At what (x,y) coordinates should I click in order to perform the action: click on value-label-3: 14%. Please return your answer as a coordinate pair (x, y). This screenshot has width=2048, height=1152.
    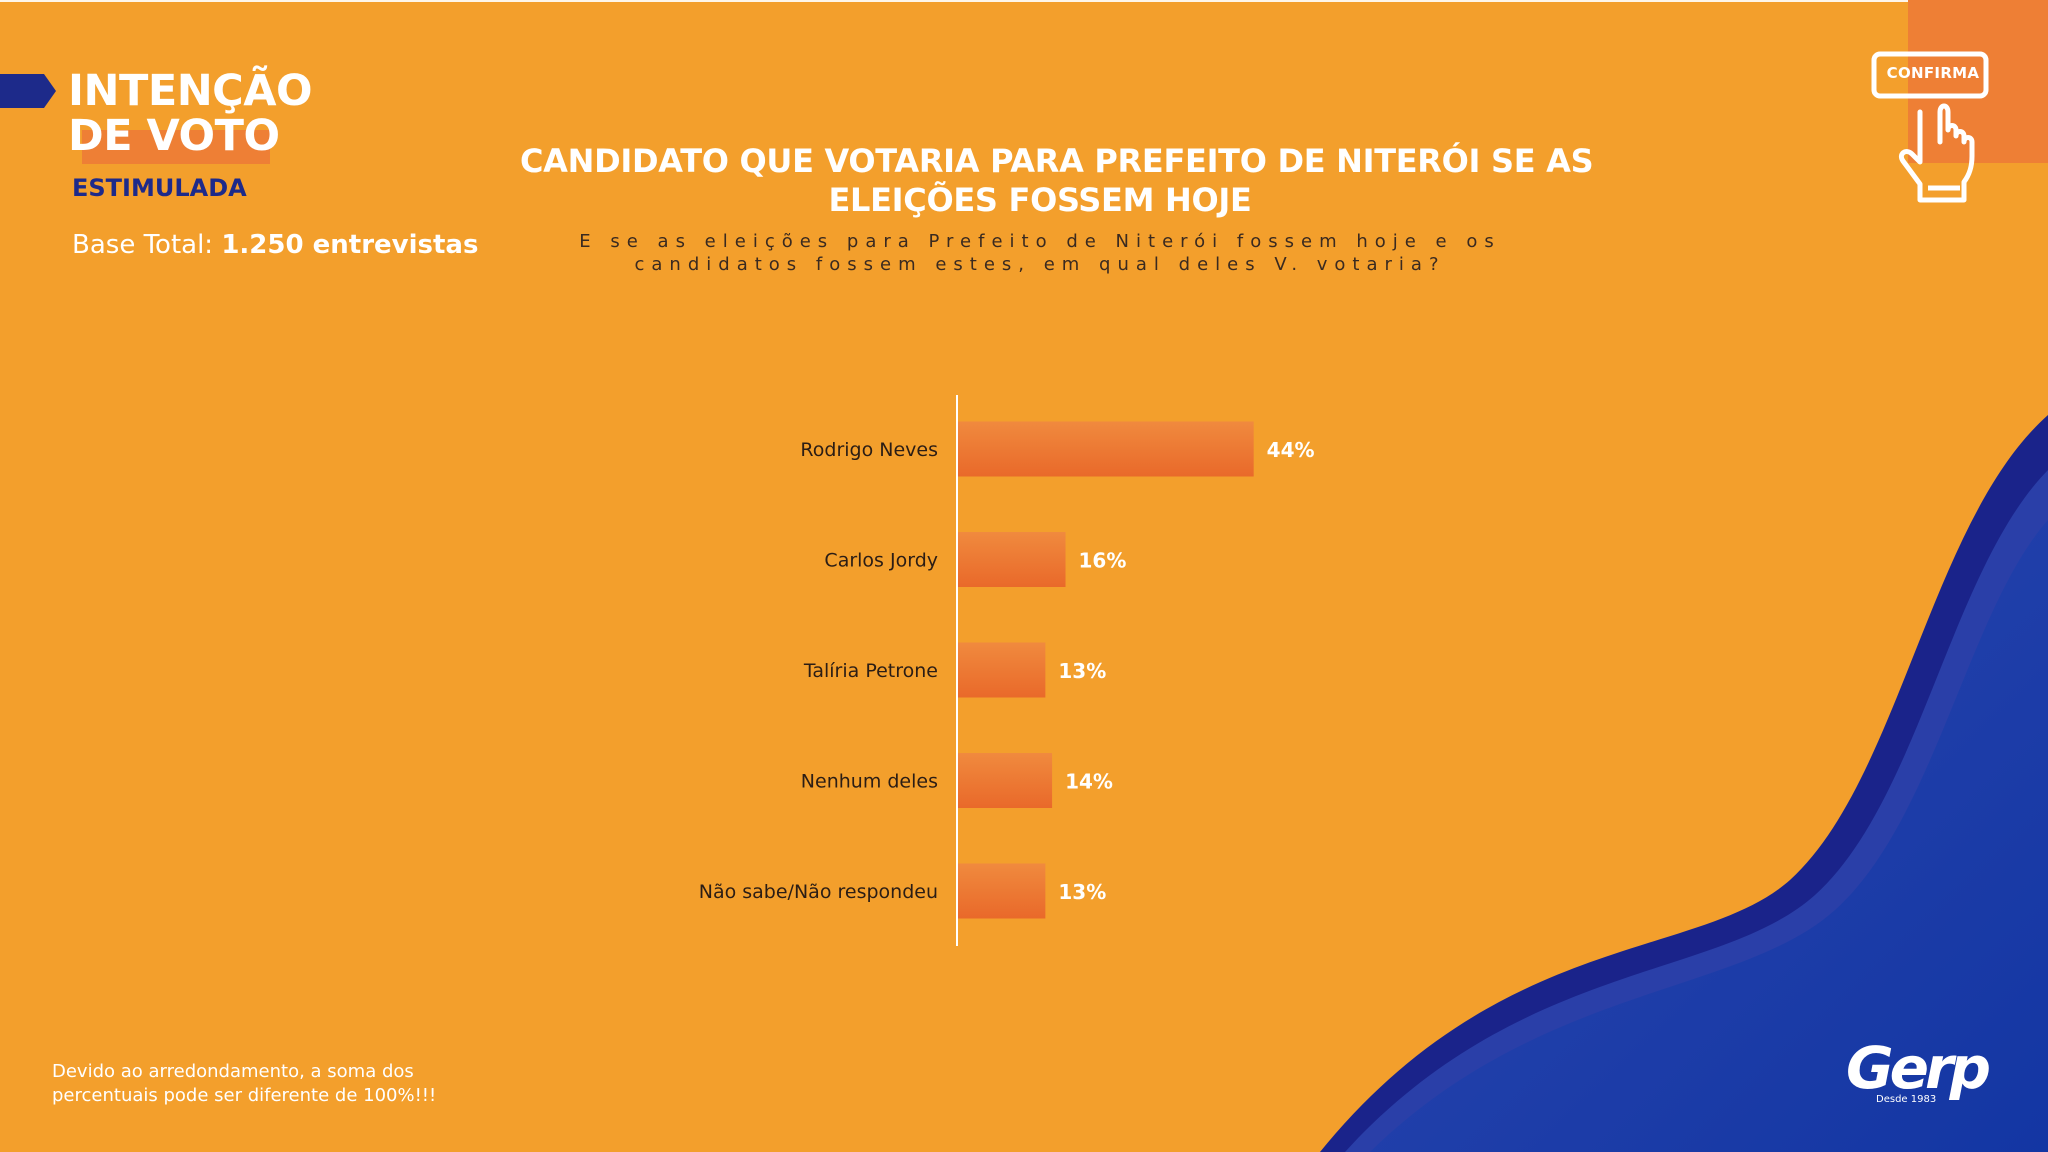
    Looking at the image, I should click on (1089, 782).